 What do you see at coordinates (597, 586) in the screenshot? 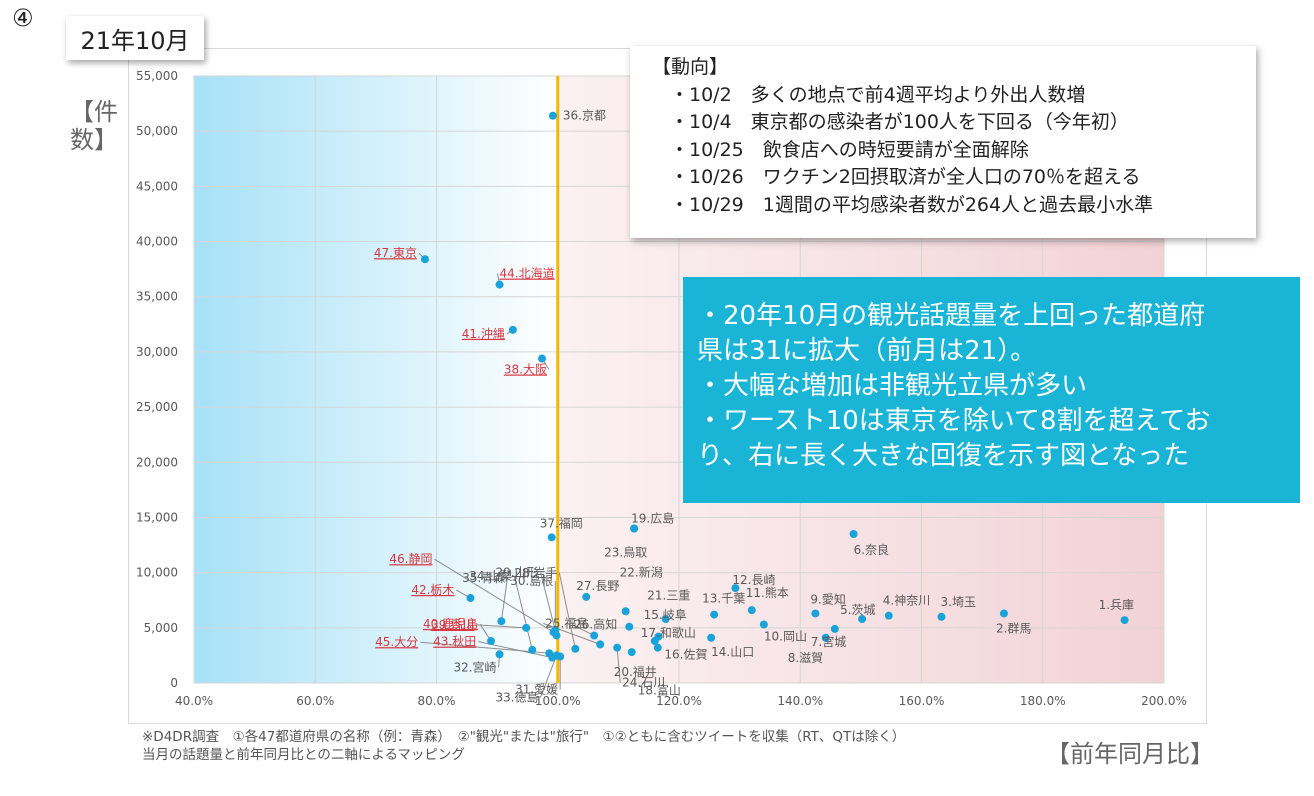
I see `point-label: 27.長野` at bounding box center [597, 586].